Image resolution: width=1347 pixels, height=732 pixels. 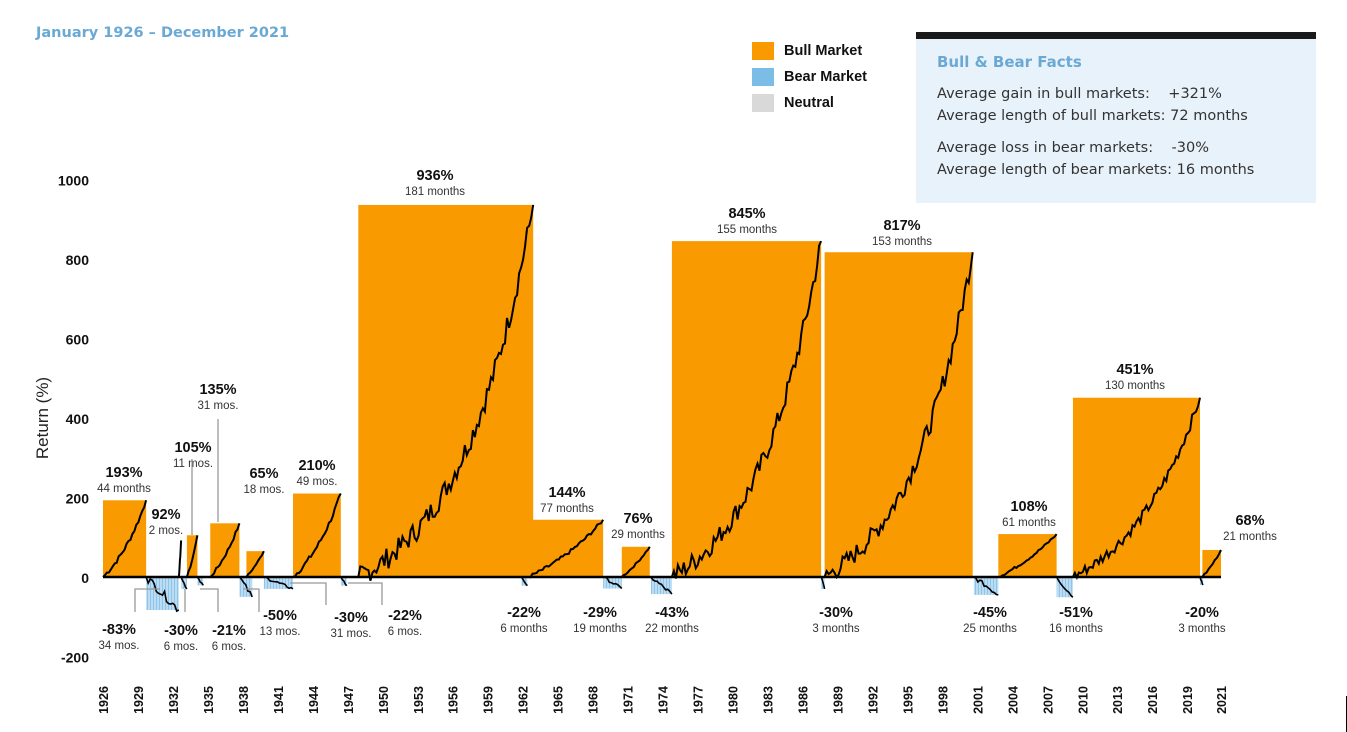 I want to click on bear-label-value: -43%, so click(x=672, y=613).